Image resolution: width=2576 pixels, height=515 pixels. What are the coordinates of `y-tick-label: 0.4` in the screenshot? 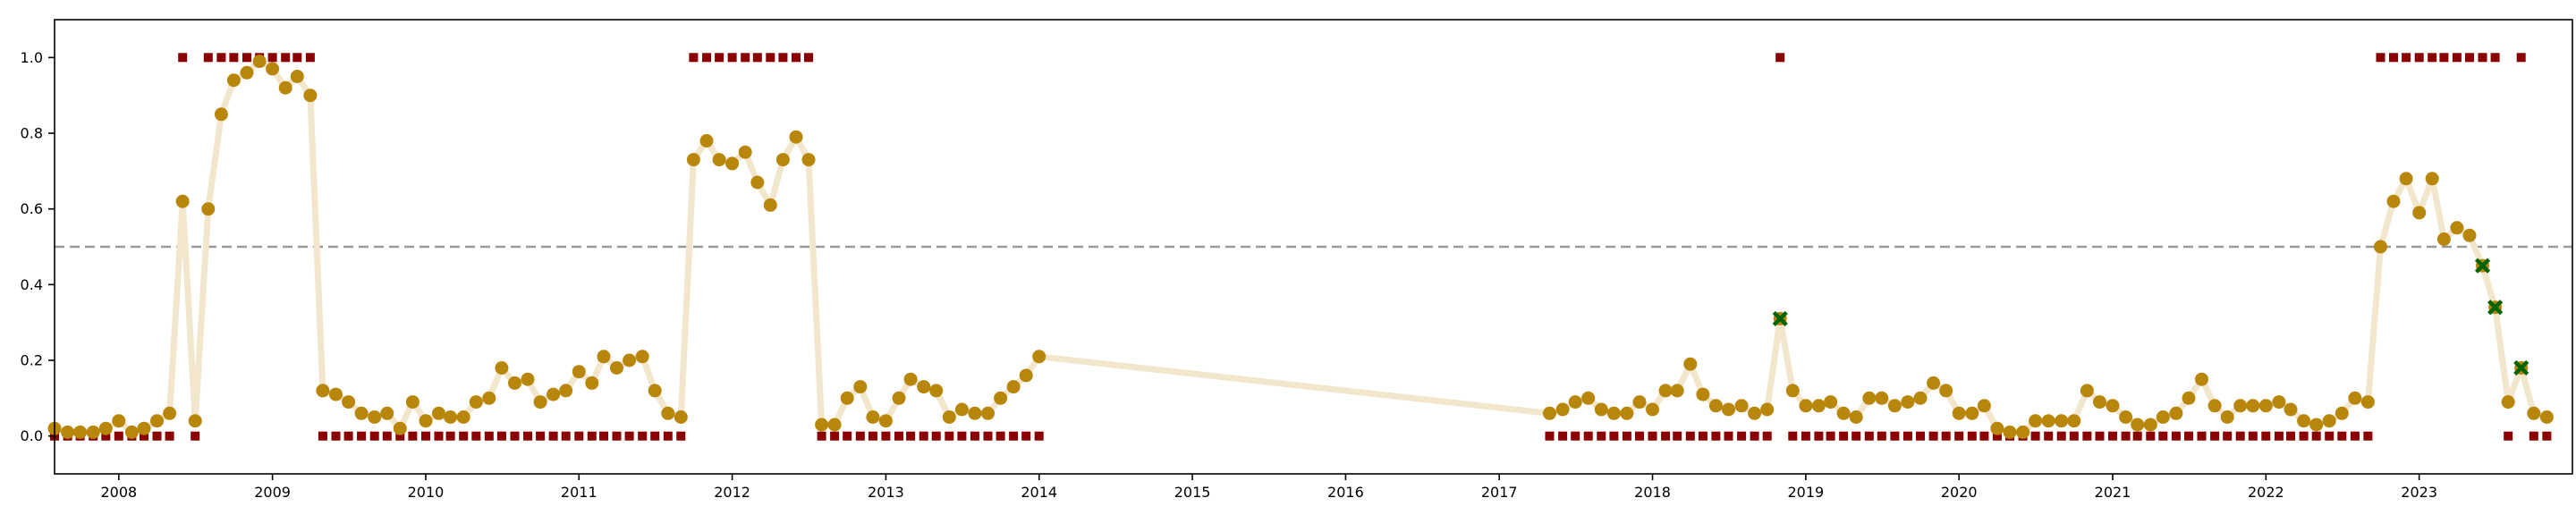 It's located at (32, 284).